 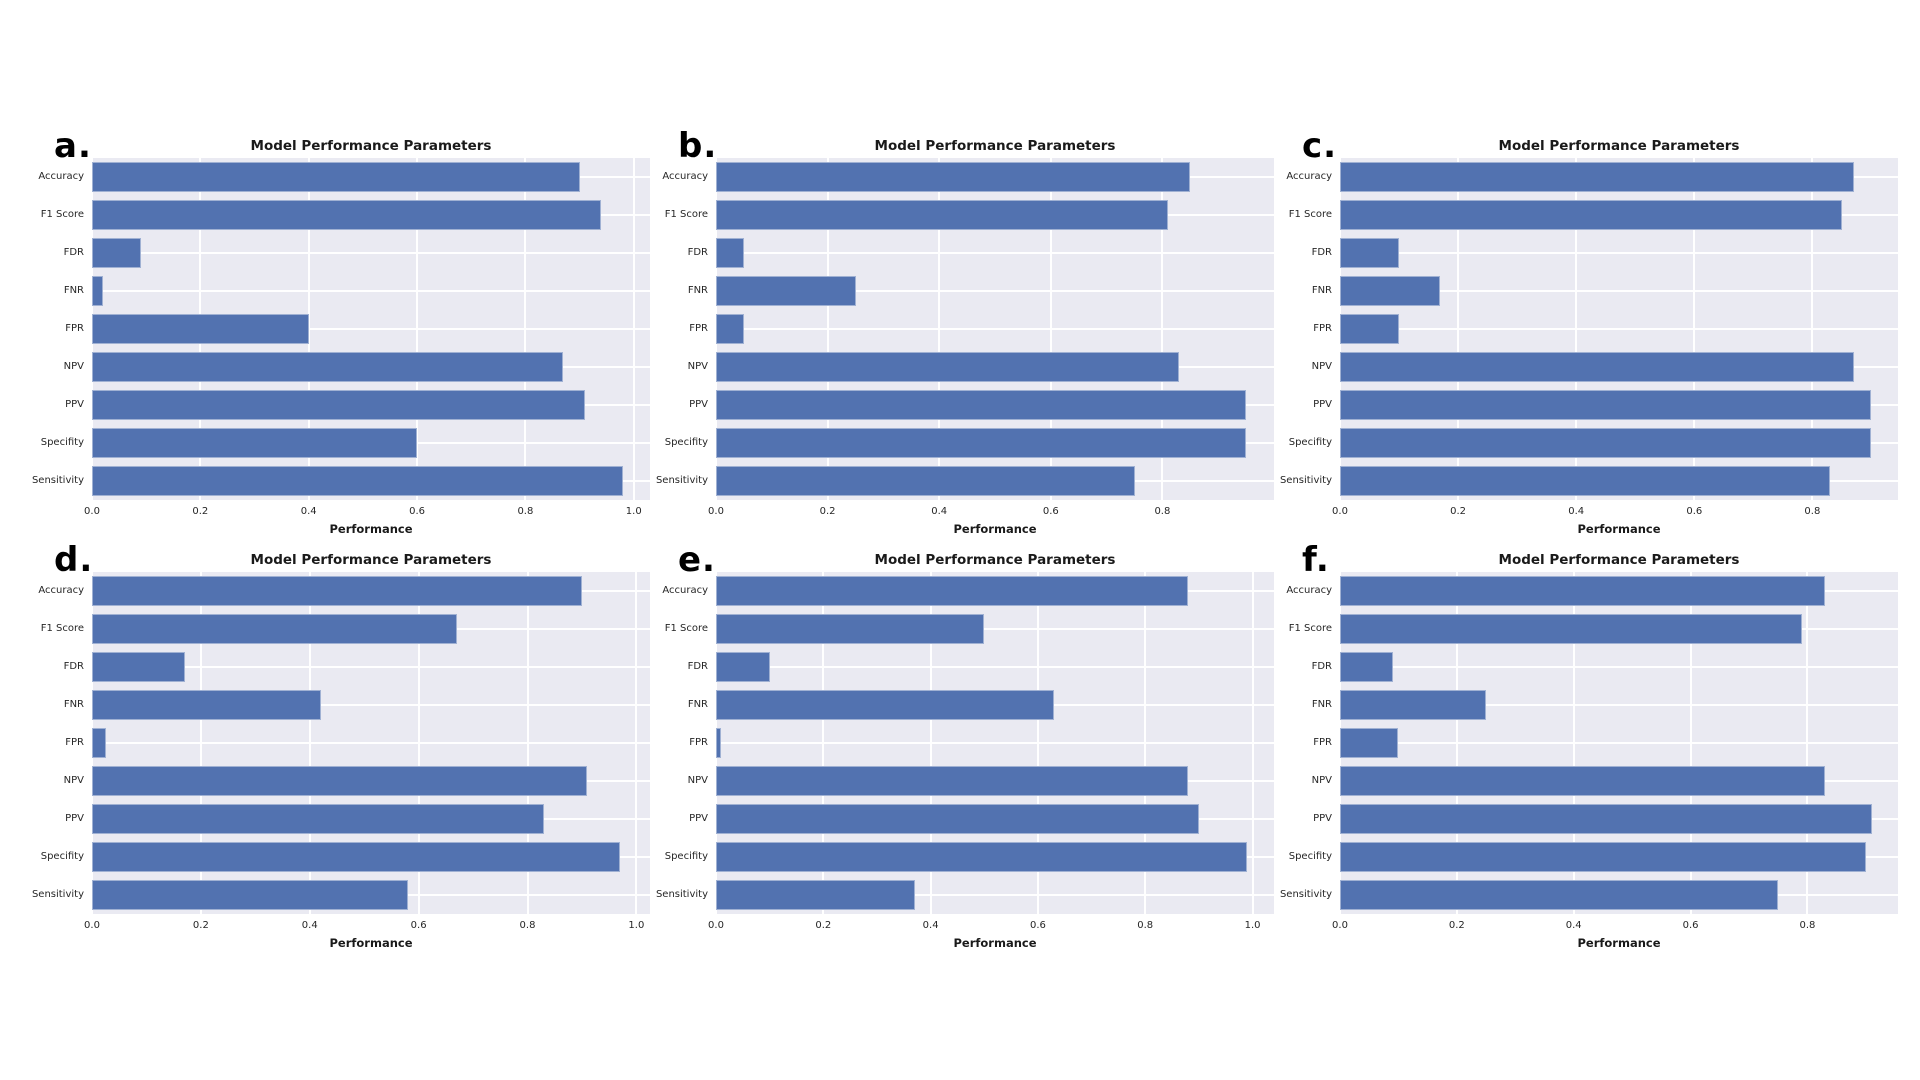 What do you see at coordinates (698, 146) in the screenshot?
I see `panel-letter: b.` at bounding box center [698, 146].